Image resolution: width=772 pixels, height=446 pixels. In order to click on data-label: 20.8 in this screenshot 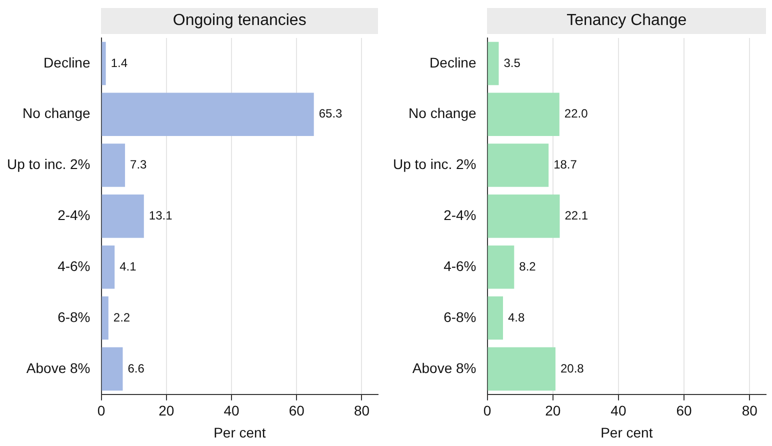, I will do `click(572, 368)`.